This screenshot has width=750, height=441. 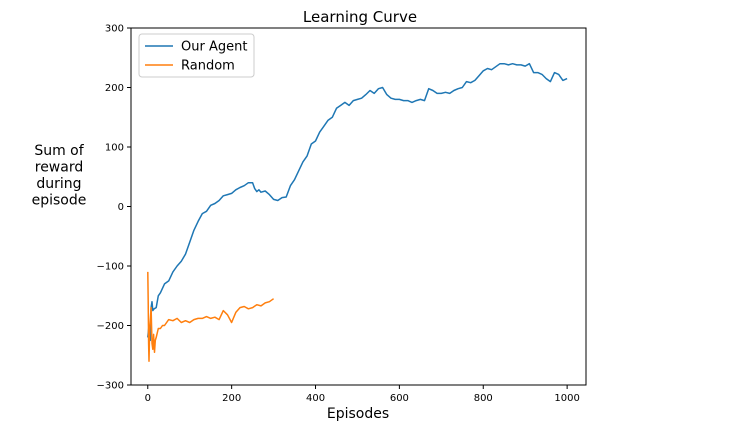 What do you see at coordinates (360, 17) in the screenshot?
I see `chart-title: Learning Curve` at bounding box center [360, 17].